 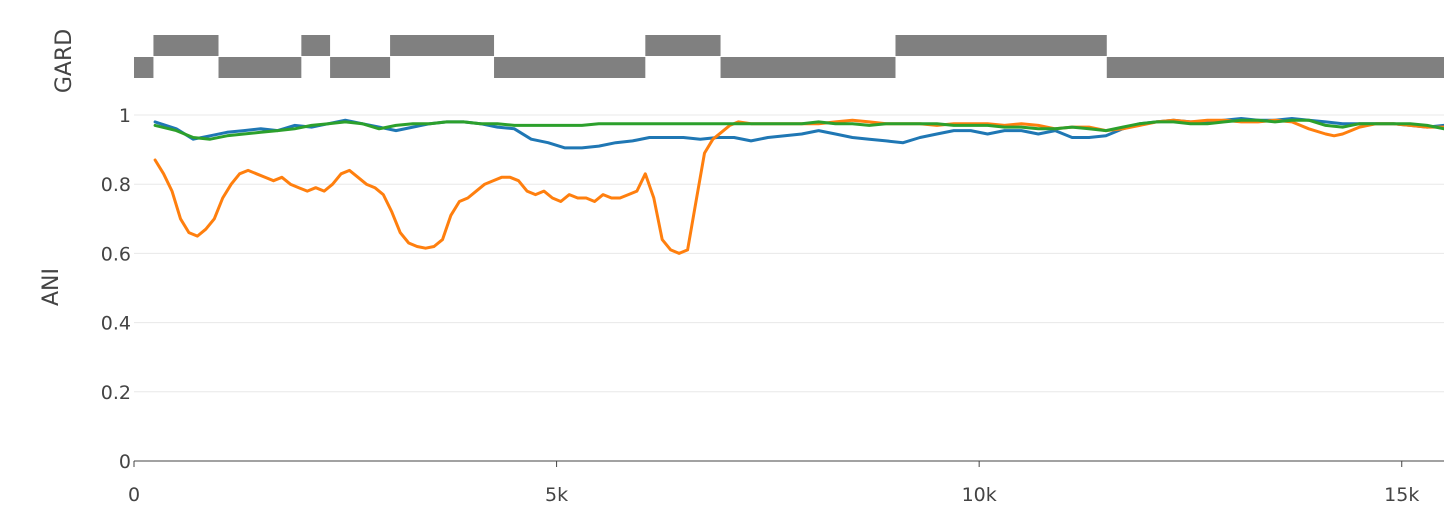 What do you see at coordinates (789, 56) in the screenshot?
I see `gard-track` at bounding box center [789, 56].